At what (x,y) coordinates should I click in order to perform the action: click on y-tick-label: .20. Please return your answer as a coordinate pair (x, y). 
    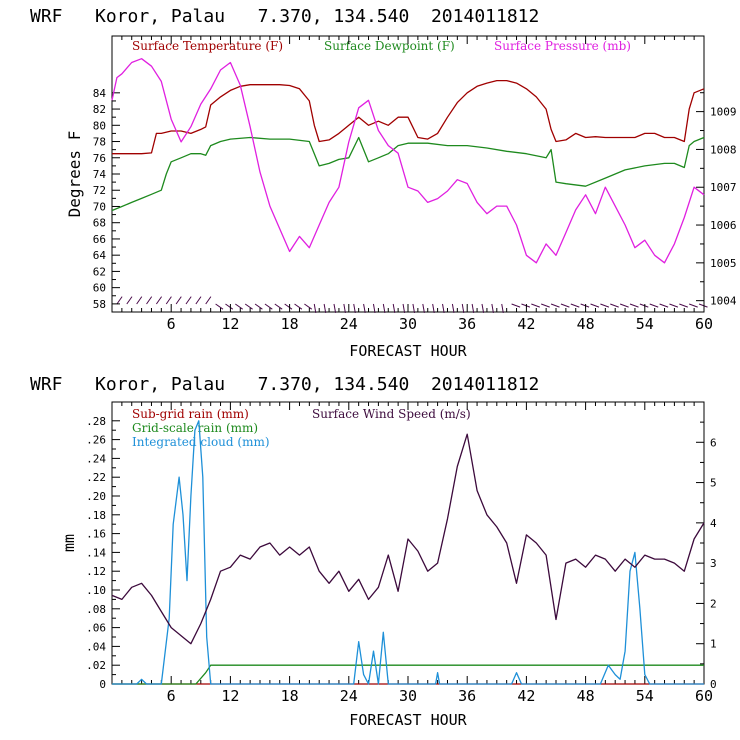
    Looking at the image, I should click on (96, 496).